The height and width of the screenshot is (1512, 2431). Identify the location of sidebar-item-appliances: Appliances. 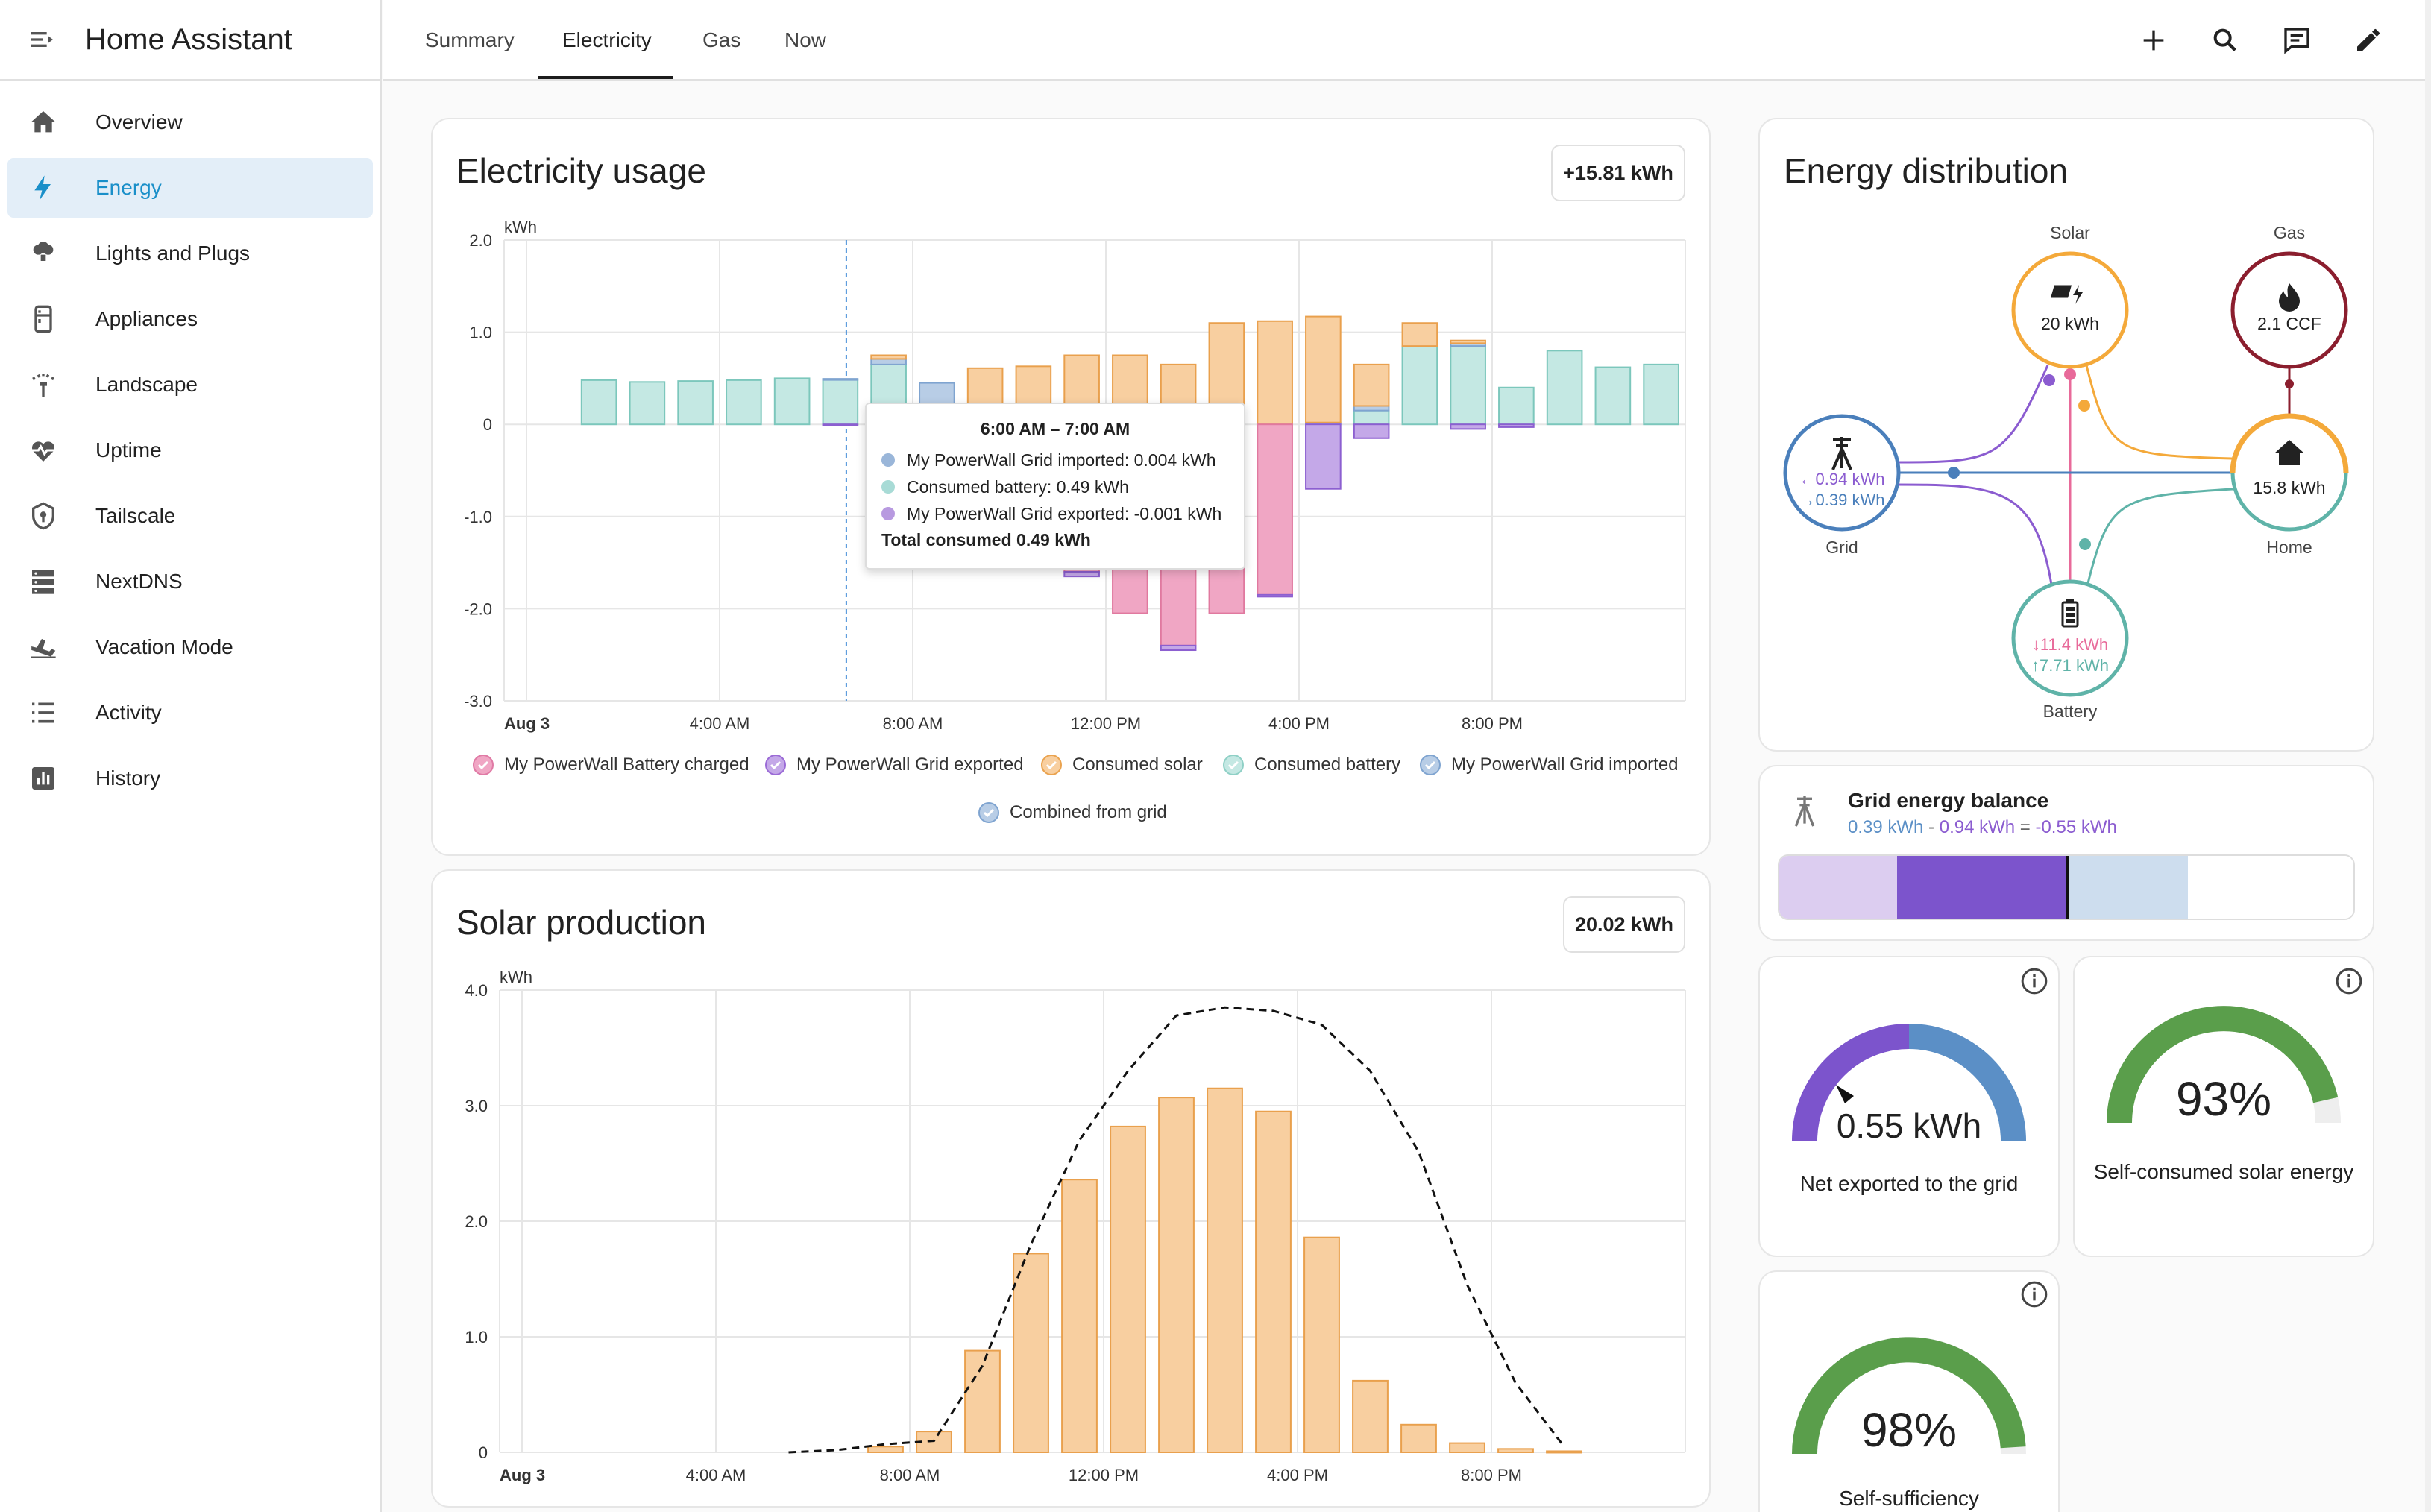
(190, 319).